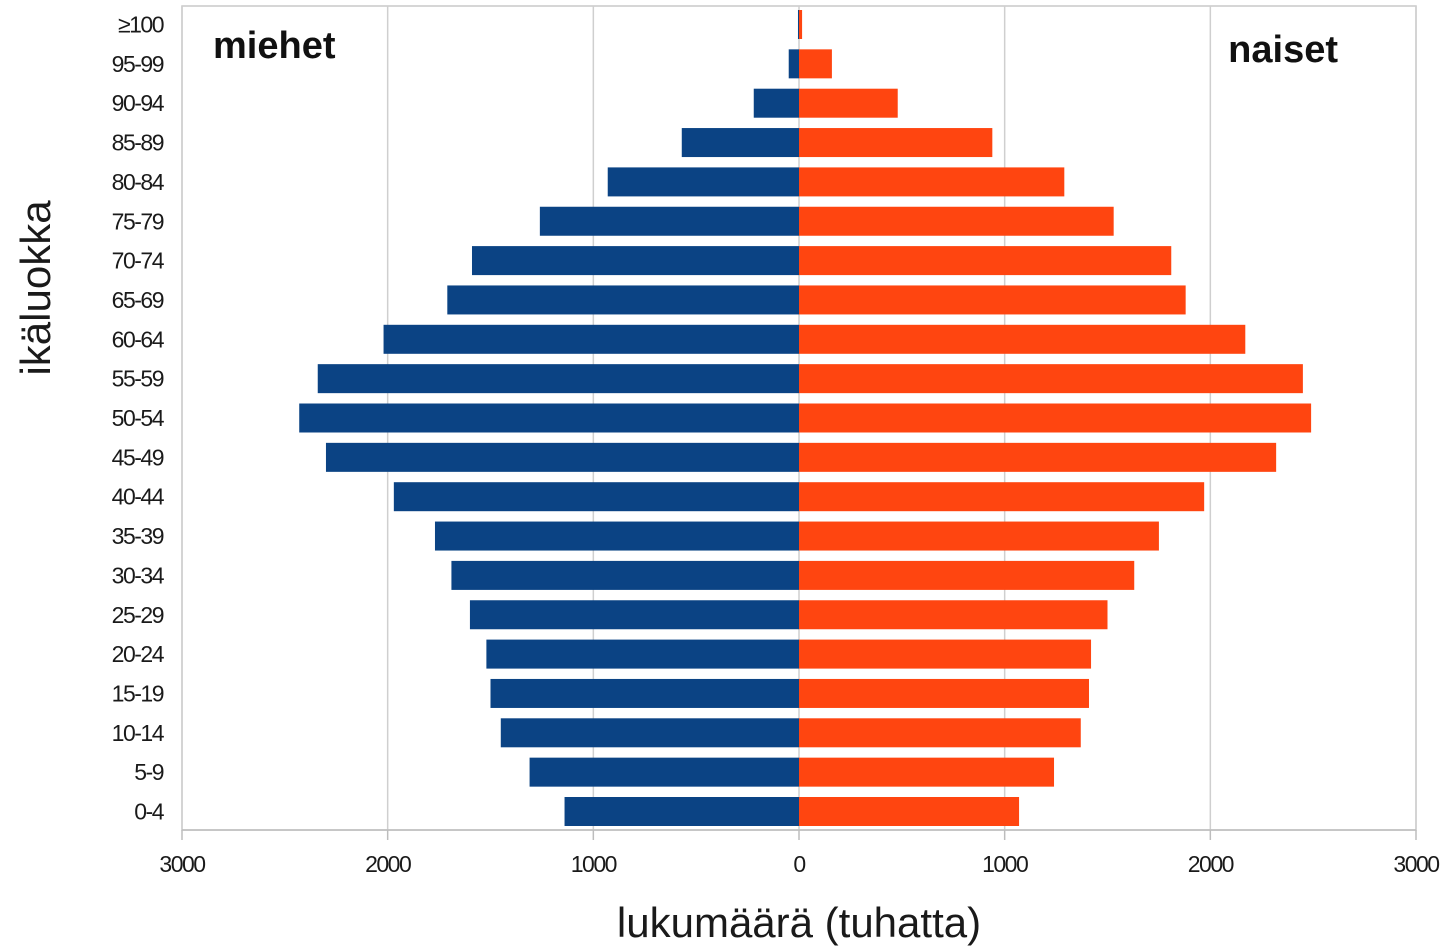 This screenshot has height=949, width=1450. I want to click on y-tick-label: 85-89, so click(138, 143).